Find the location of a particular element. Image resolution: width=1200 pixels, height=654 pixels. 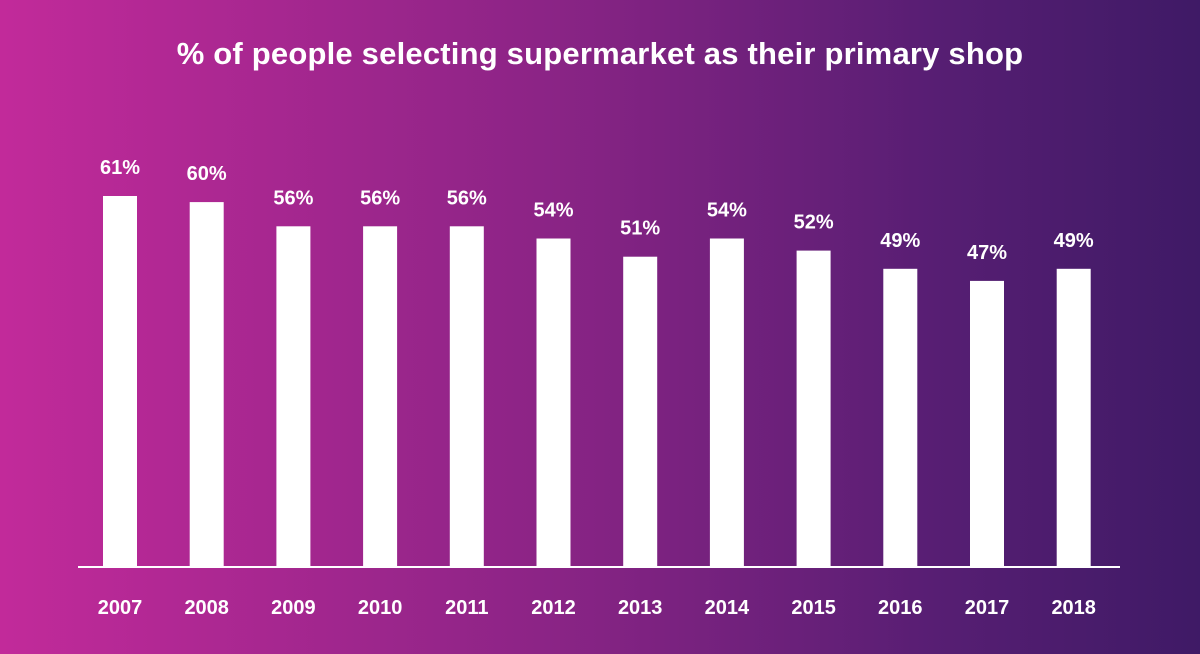

value-label-2011: 56% is located at coordinates (467, 198).